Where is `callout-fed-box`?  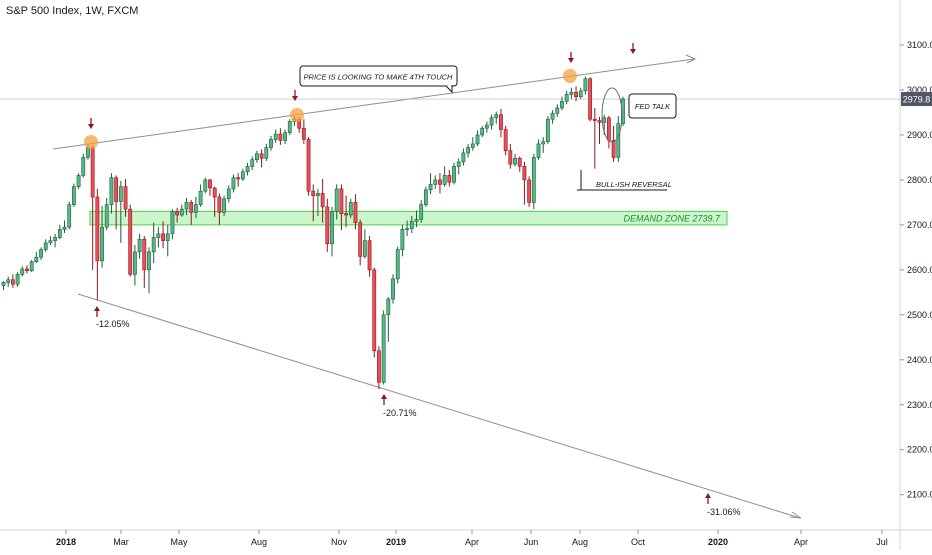
callout-fed-box is located at coordinates (652, 106).